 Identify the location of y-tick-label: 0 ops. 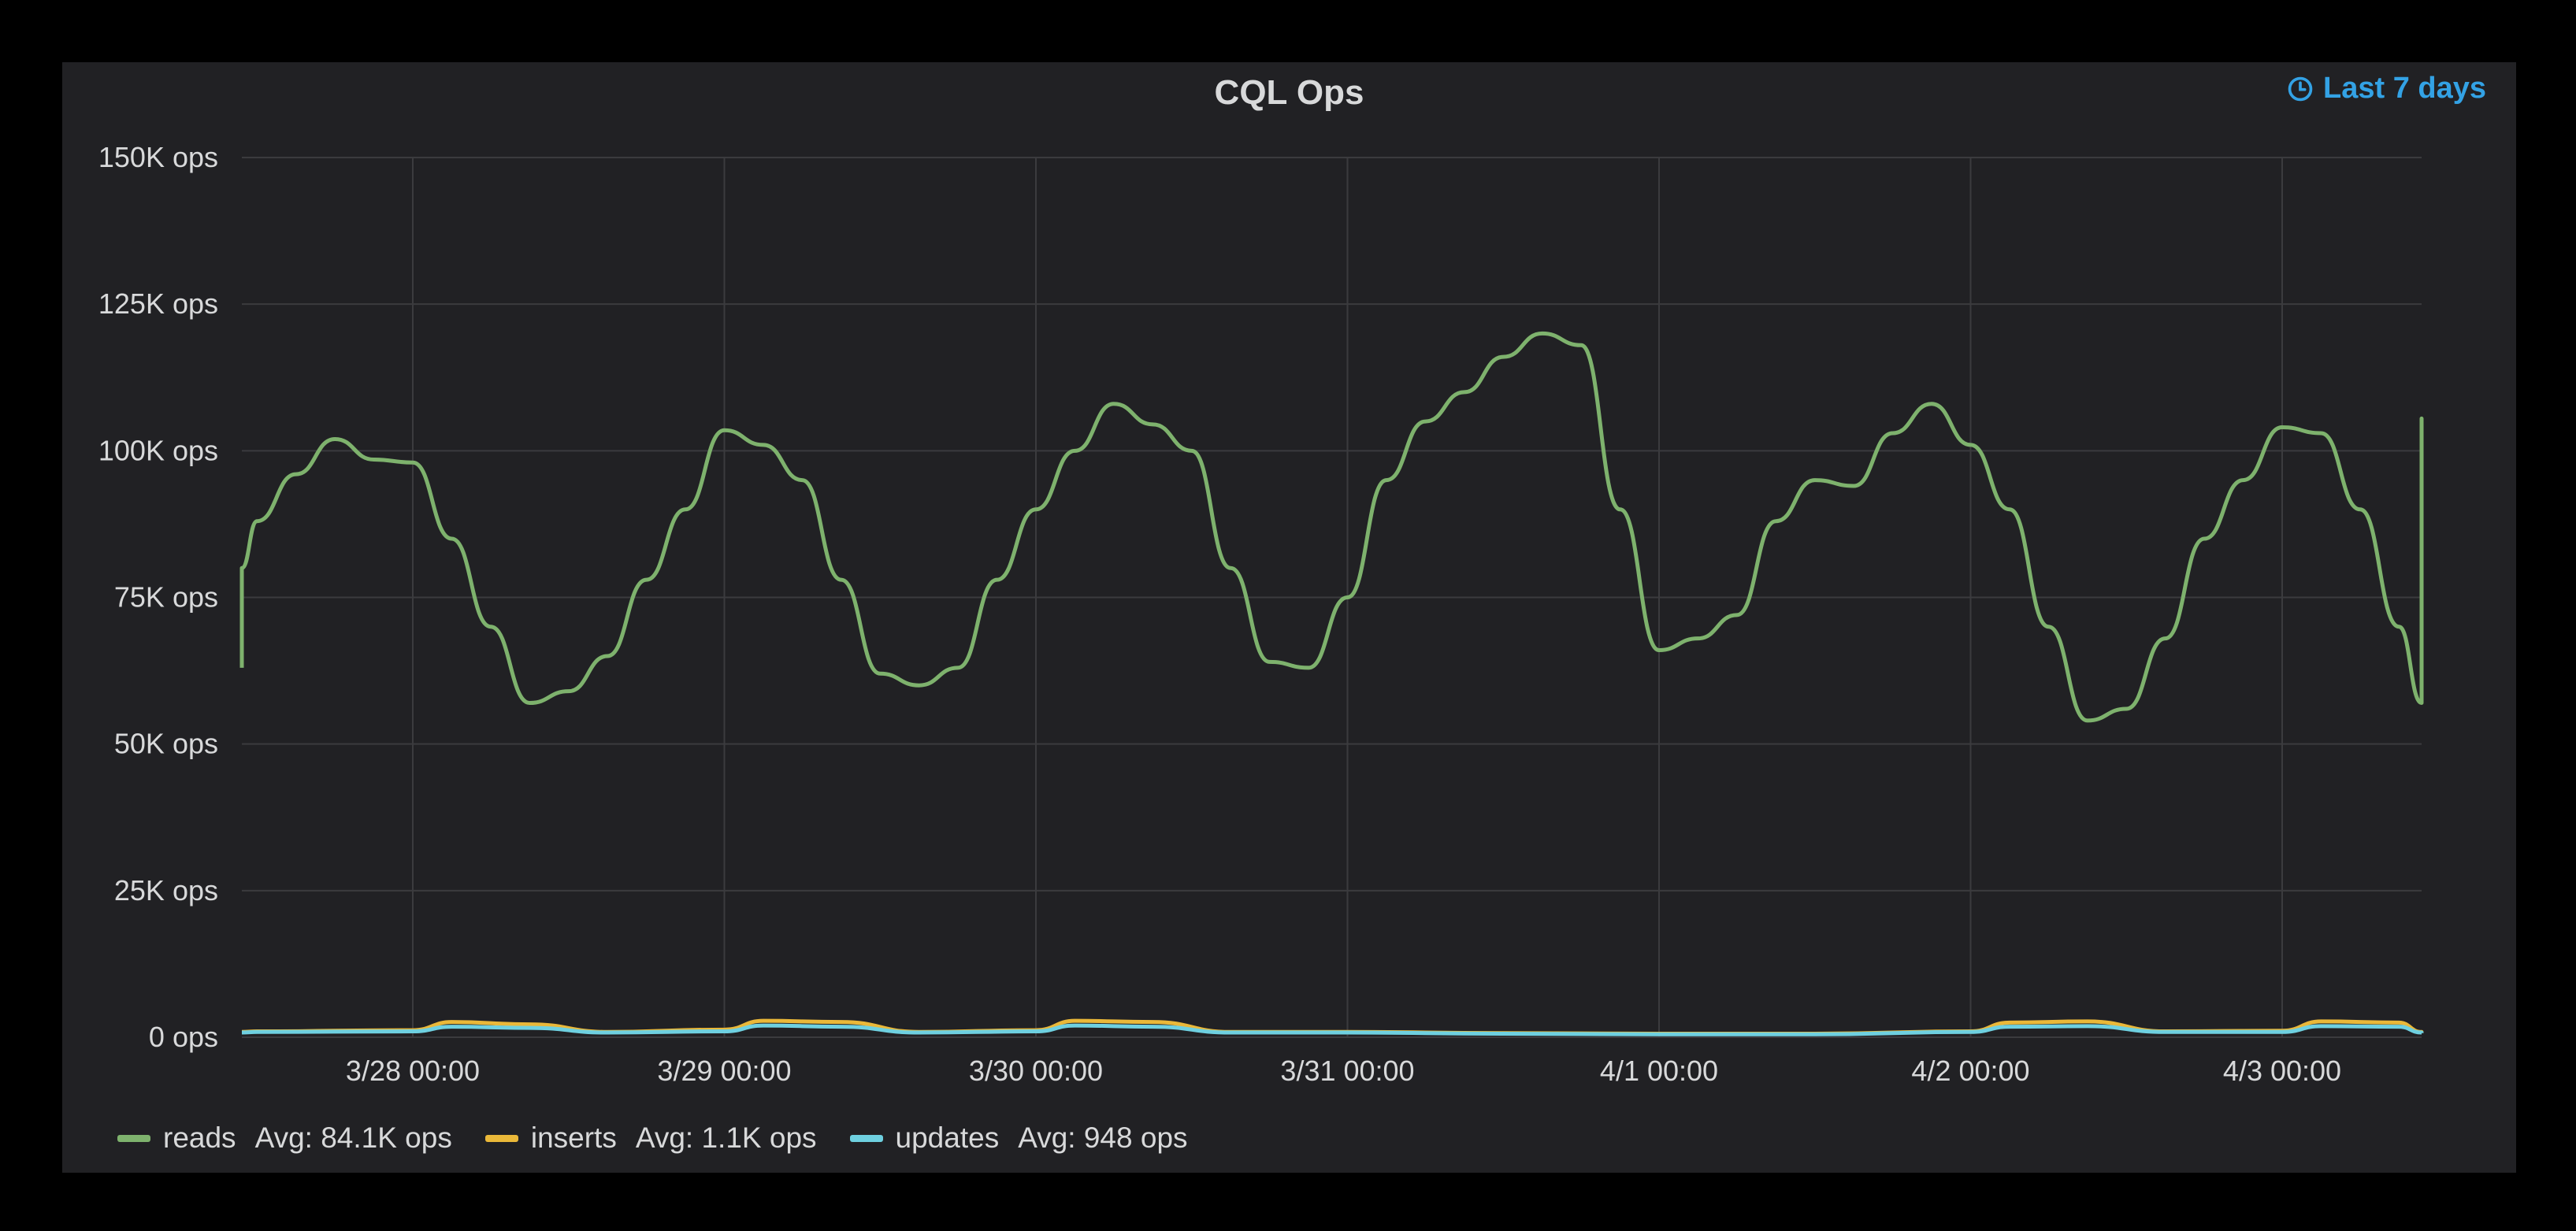
(183, 1037).